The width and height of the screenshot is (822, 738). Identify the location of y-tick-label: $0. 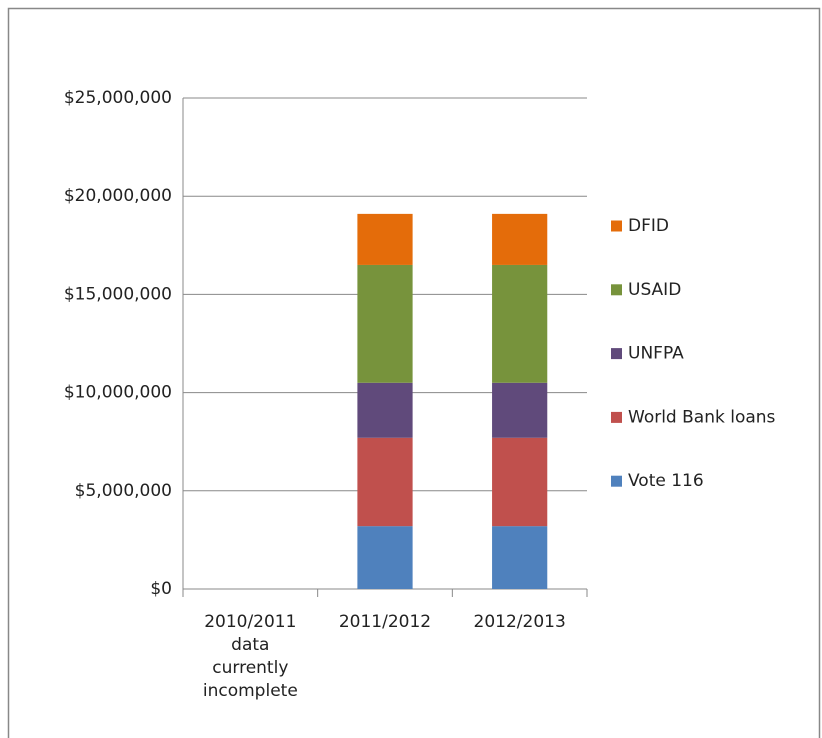
(161, 589).